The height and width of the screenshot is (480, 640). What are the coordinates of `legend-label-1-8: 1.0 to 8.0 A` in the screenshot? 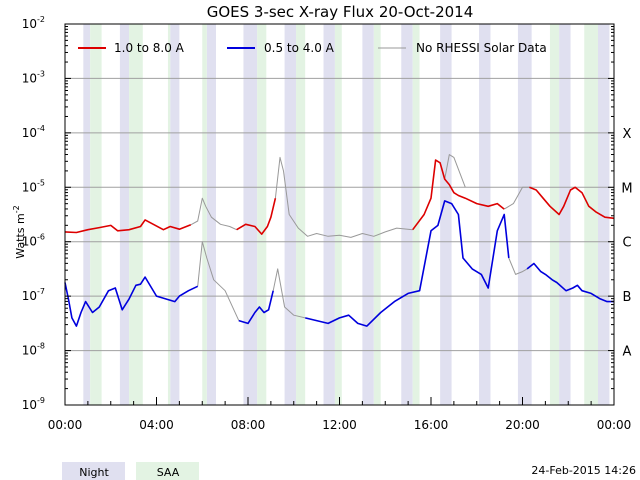 It's located at (149, 48).